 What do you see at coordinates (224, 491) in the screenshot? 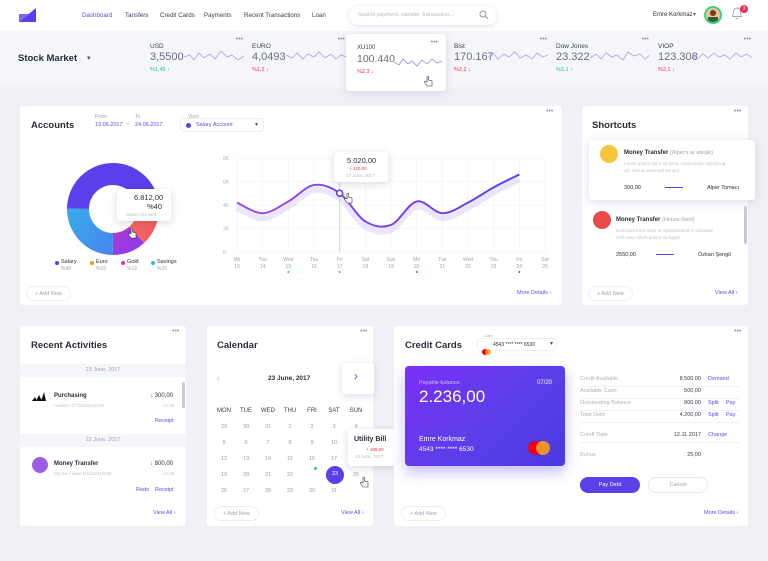
I see `calendar-day: 26` at bounding box center [224, 491].